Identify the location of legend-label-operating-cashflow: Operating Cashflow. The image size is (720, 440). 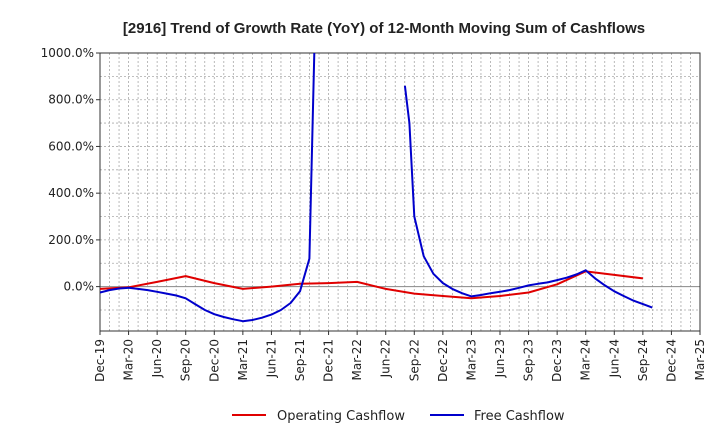
(341, 416).